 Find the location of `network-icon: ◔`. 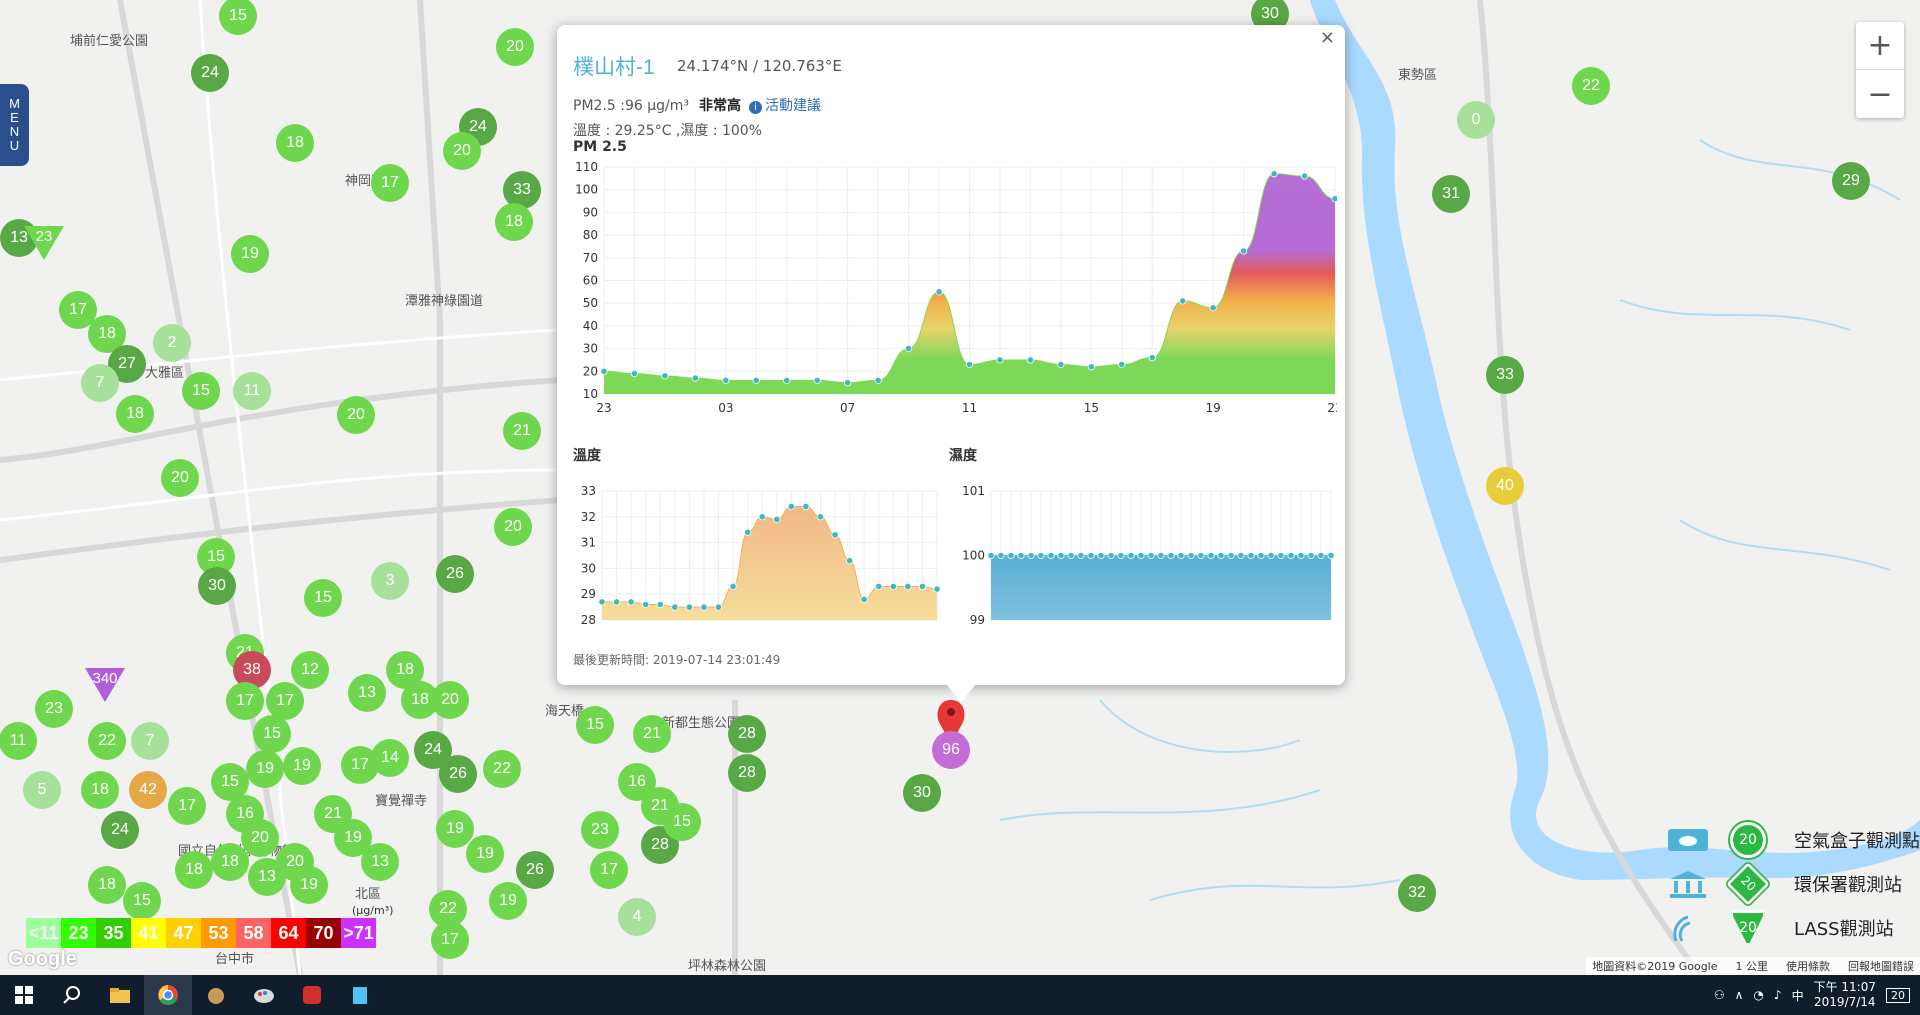

network-icon: ◔ is located at coordinates (1758, 995).